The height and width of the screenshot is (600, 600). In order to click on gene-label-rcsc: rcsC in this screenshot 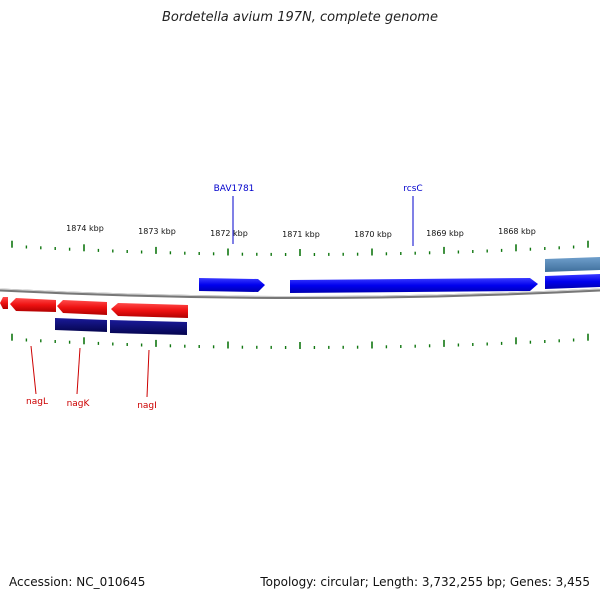, I will do `click(412, 189)`.